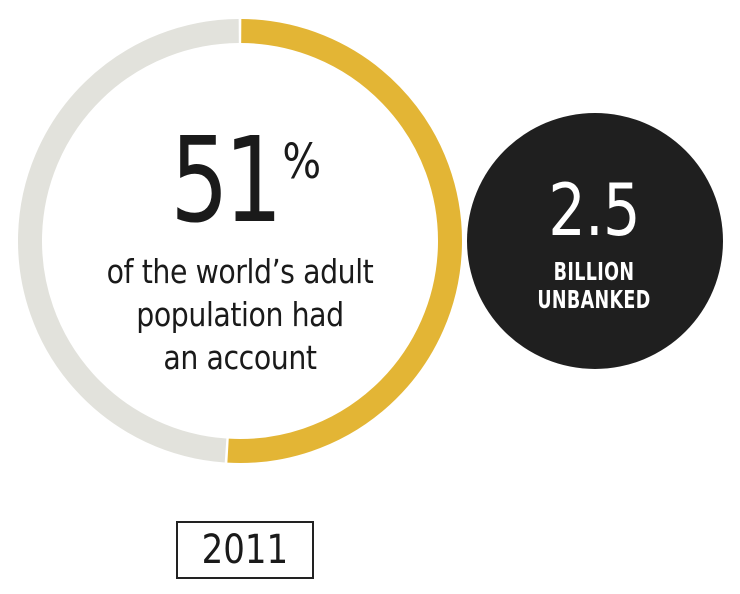  I want to click on unbanked-circle, so click(595, 241).